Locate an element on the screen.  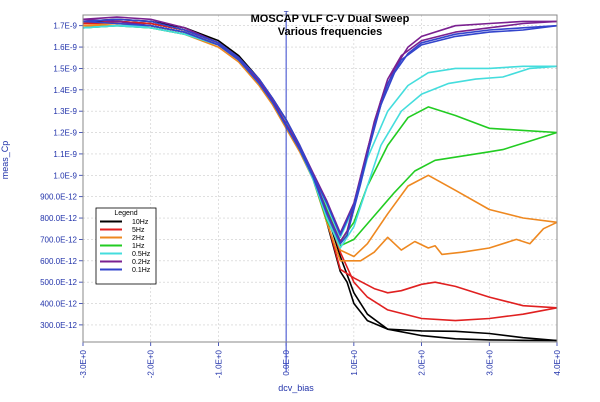
y-tick-label: 800.0E-12 is located at coordinates (58, 218).